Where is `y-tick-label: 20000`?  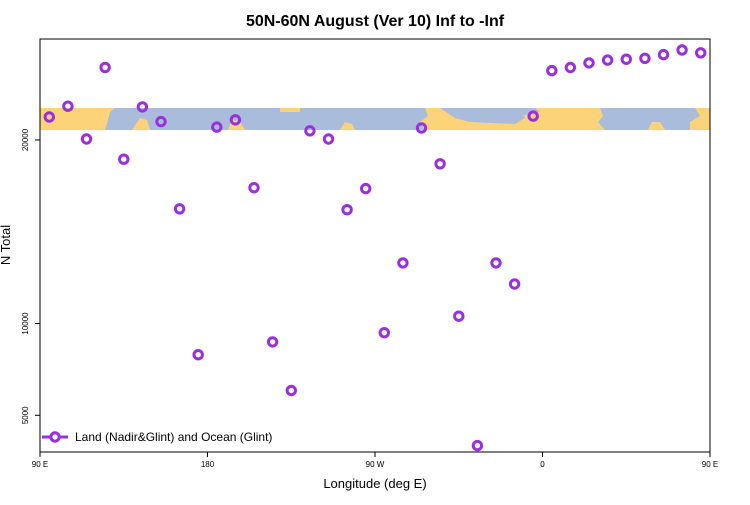 y-tick-label: 20000 is located at coordinates (25, 139).